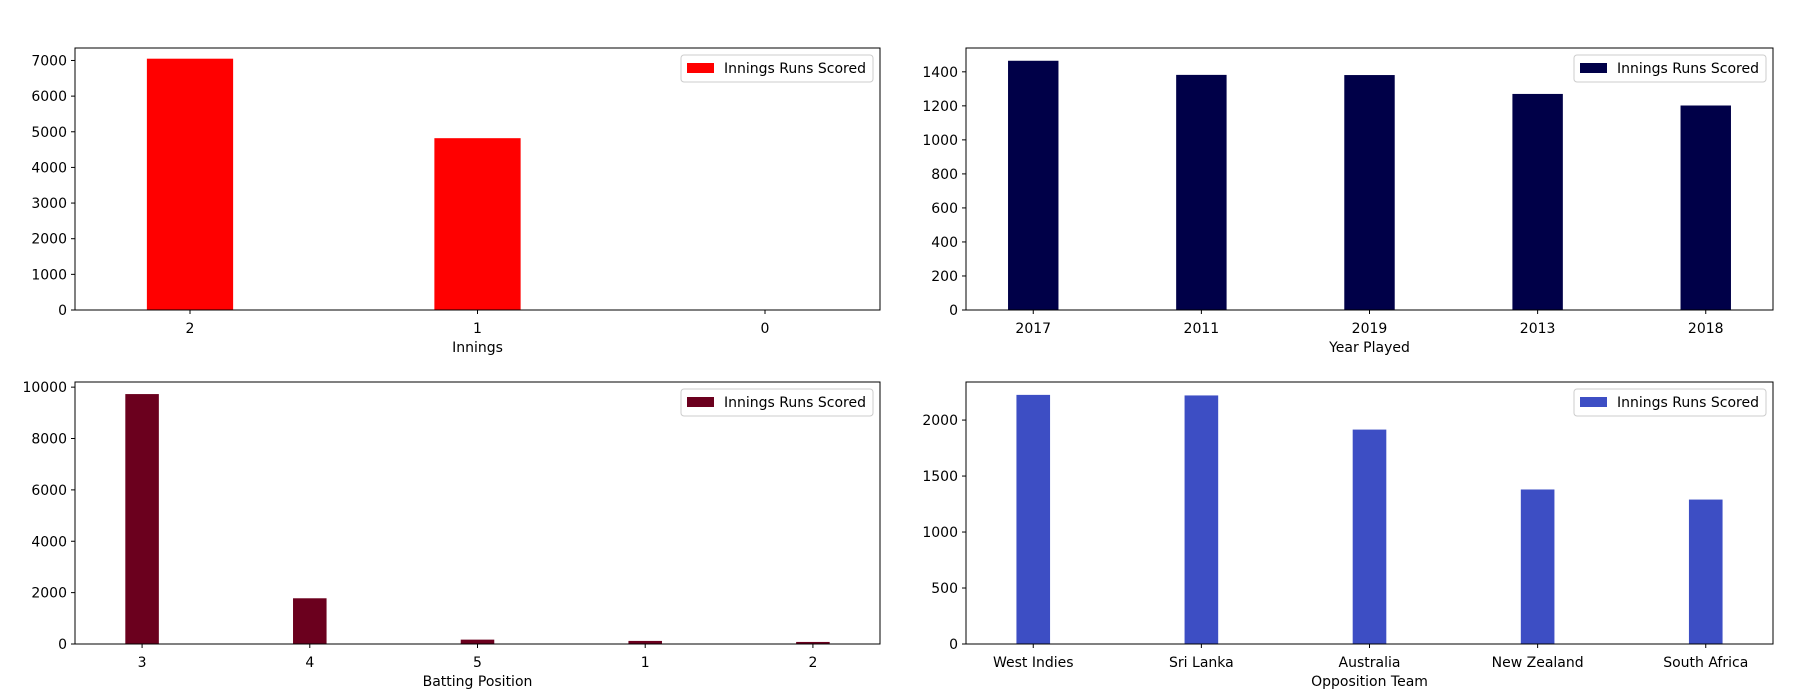  I want to click on bar-sri-lanka, so click(1201, 519).